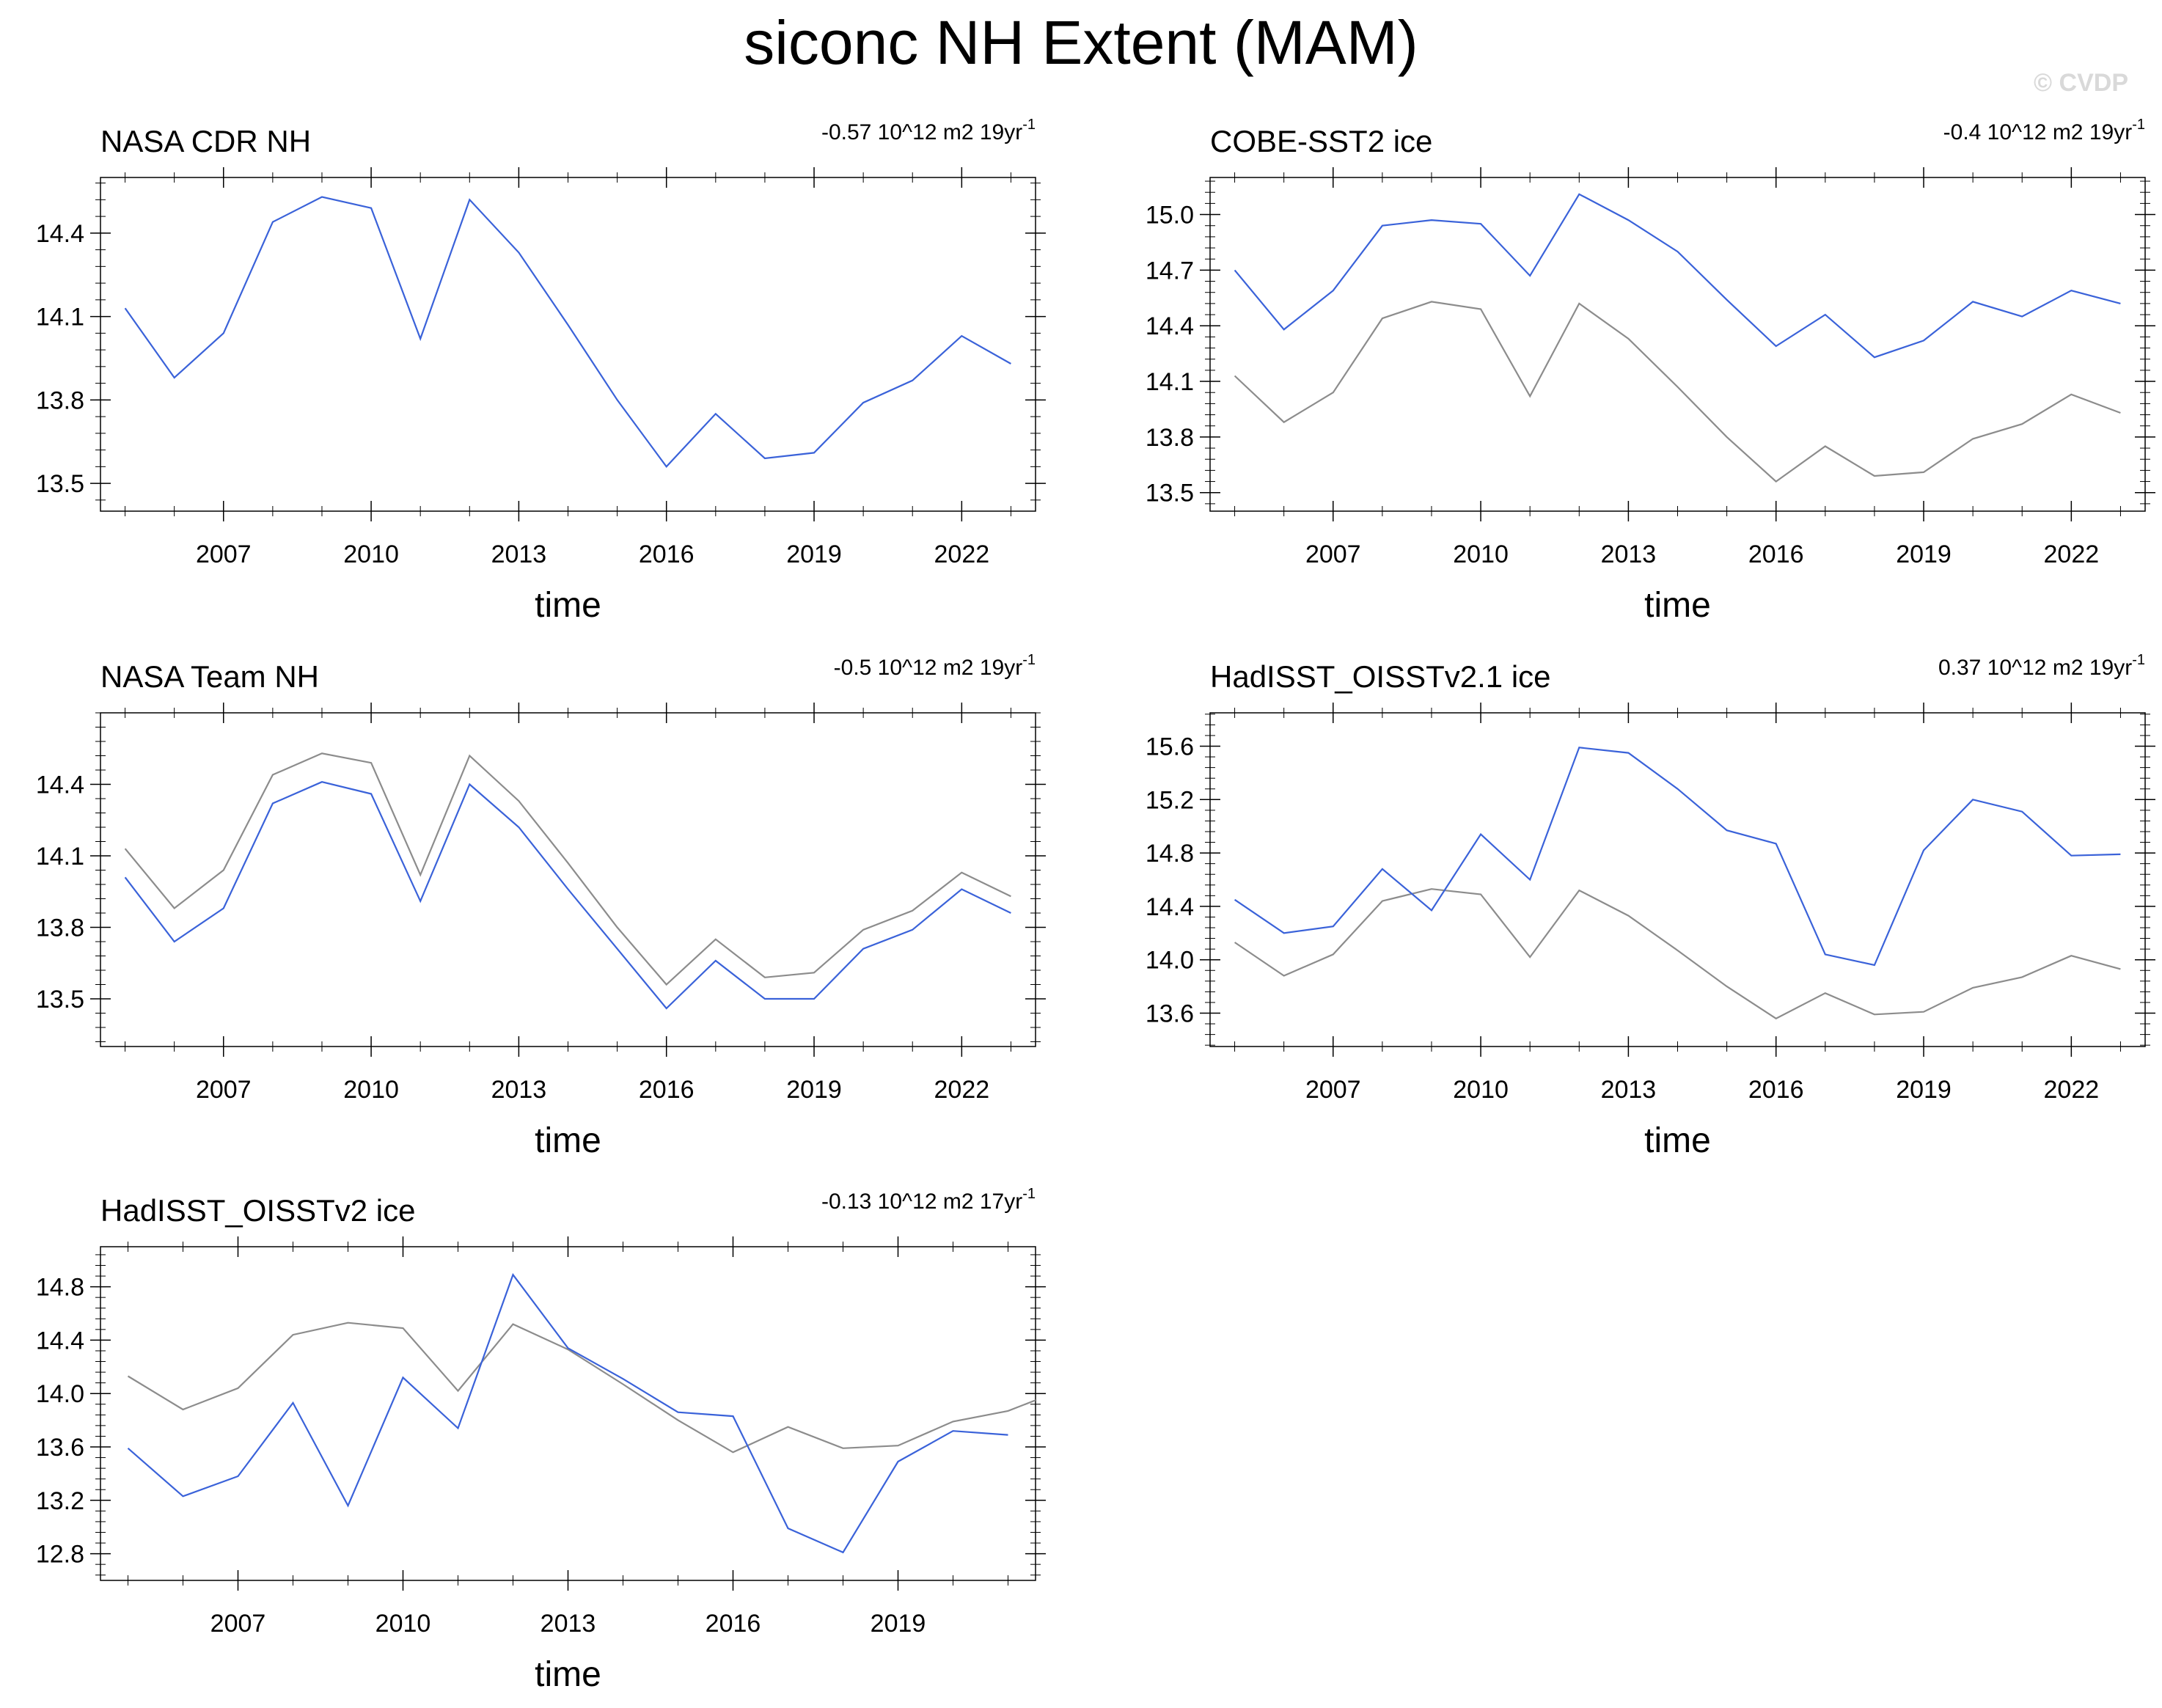 The height and width of the screenshot is (1708, 2162). Describe the element at coordinates (60, 1555) in the screenshot. I see `y-tick-label: 12.8` at that location.